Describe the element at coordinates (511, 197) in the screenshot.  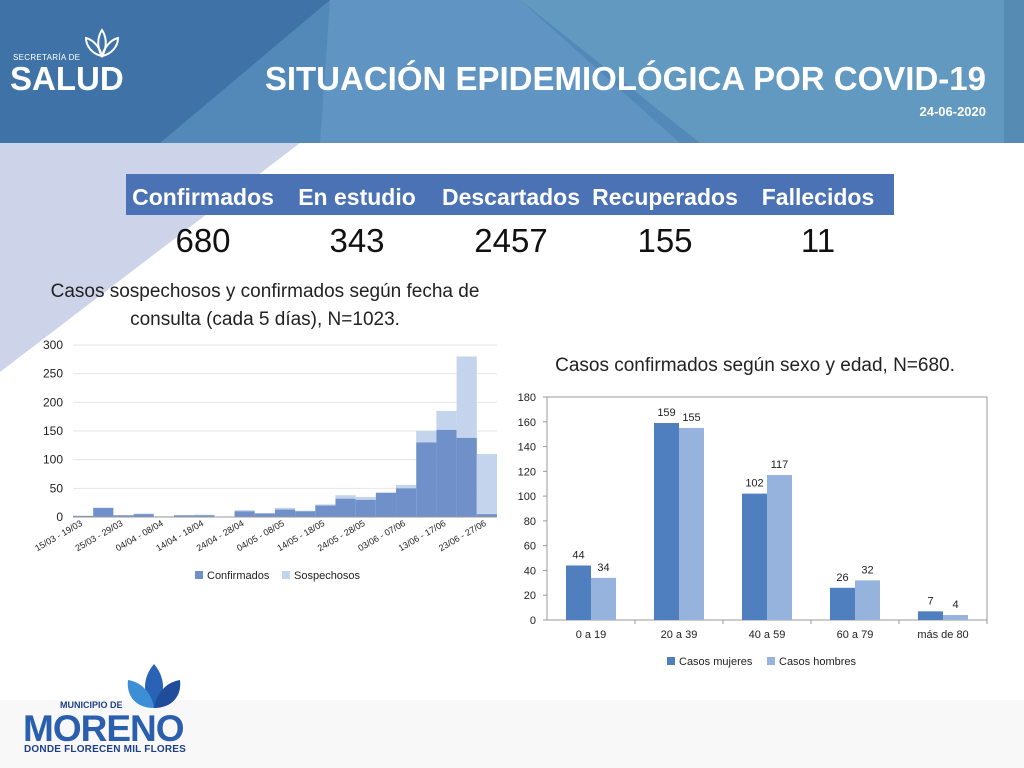
I see `stat-label-descartados: Descartados` at that location.